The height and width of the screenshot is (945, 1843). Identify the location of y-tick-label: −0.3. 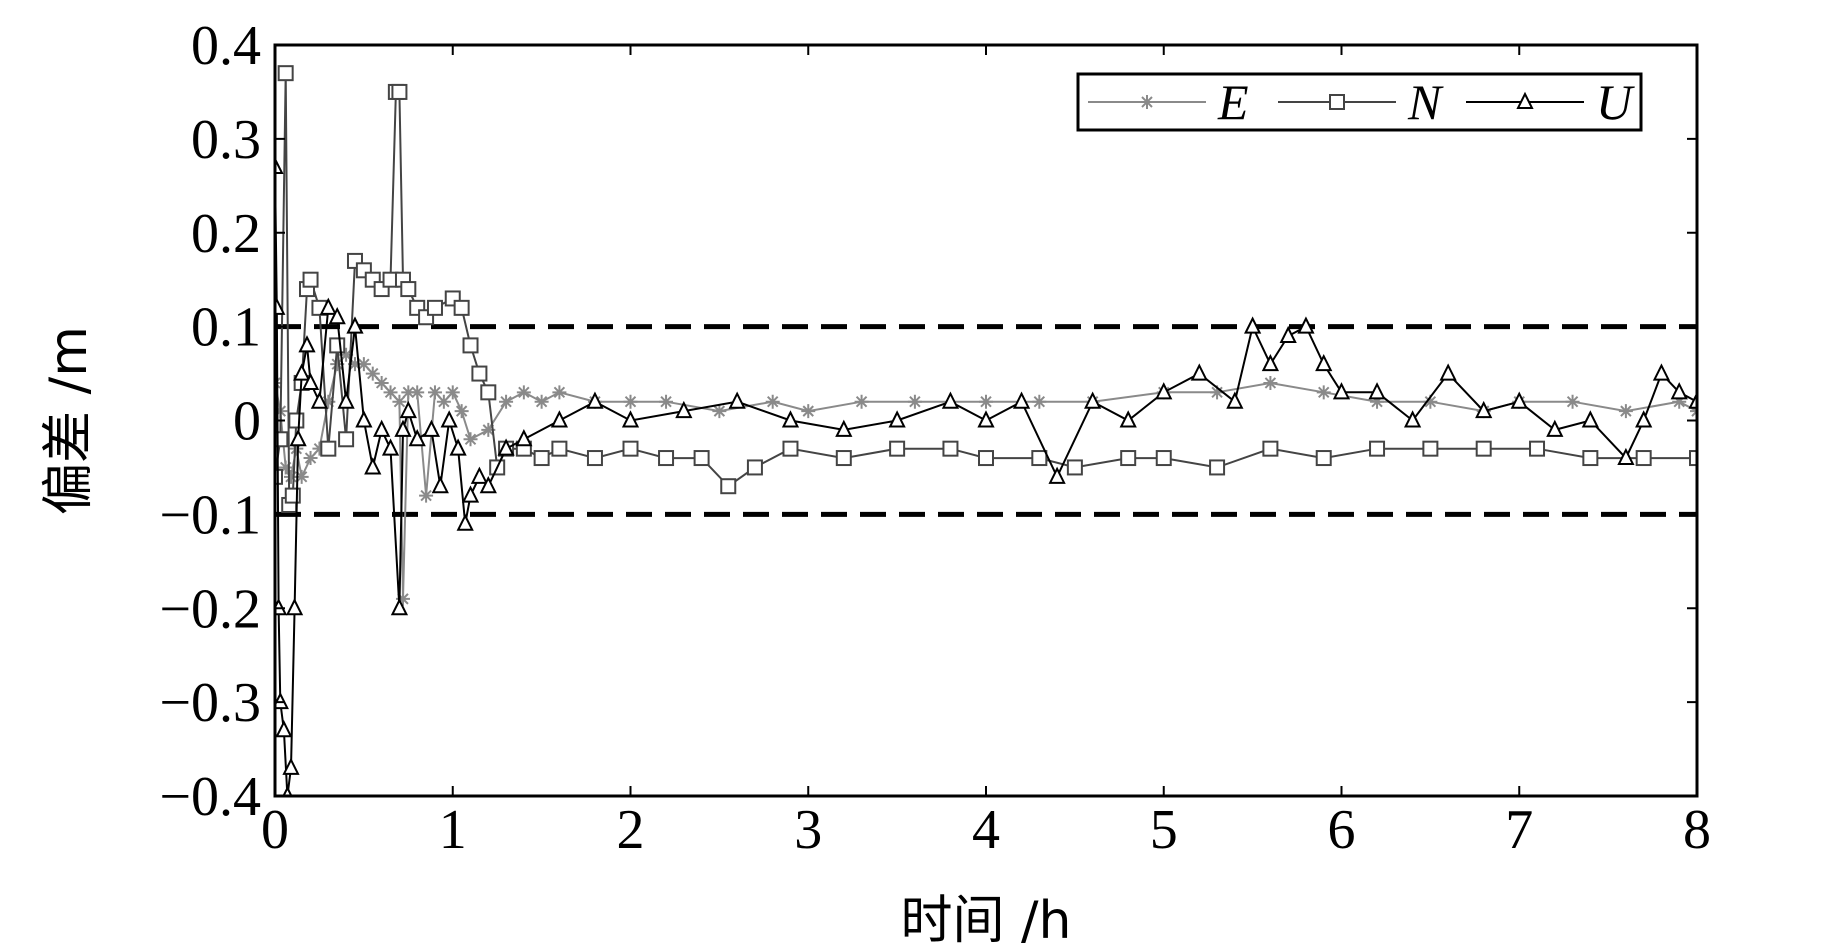
(210, 703).